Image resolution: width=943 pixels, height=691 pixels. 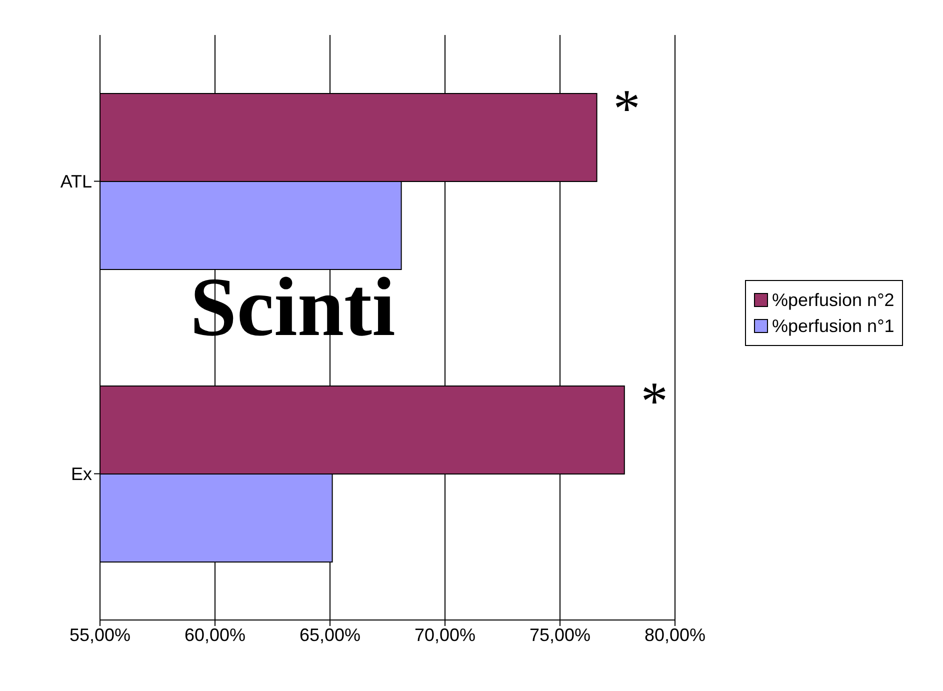 What do you see at coordinates (560, 634) in the screenshot?
I see `x-tick-label: 75,00%` at bounding box center [560, 634].